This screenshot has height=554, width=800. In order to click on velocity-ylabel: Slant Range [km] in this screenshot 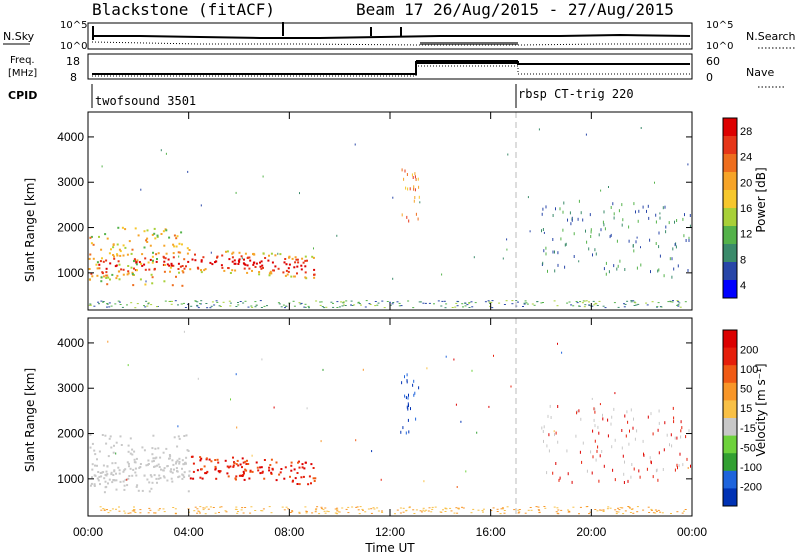, I will do `click(30, 420)`.